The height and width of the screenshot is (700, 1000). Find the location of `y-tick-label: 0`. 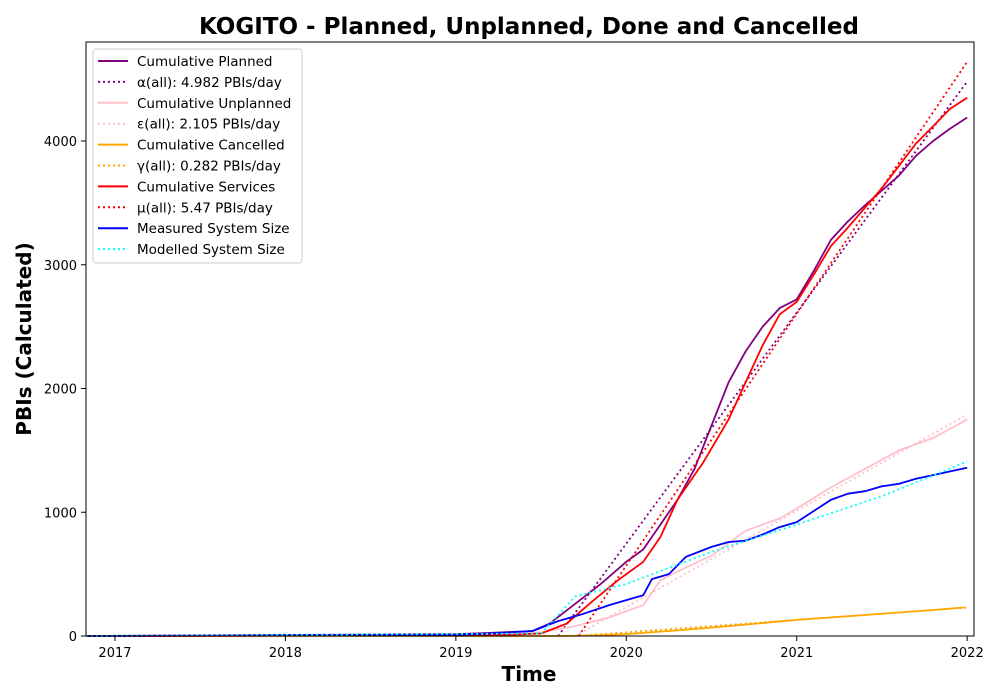

y-tick-label: 0 is located at coordinates (73, 637).